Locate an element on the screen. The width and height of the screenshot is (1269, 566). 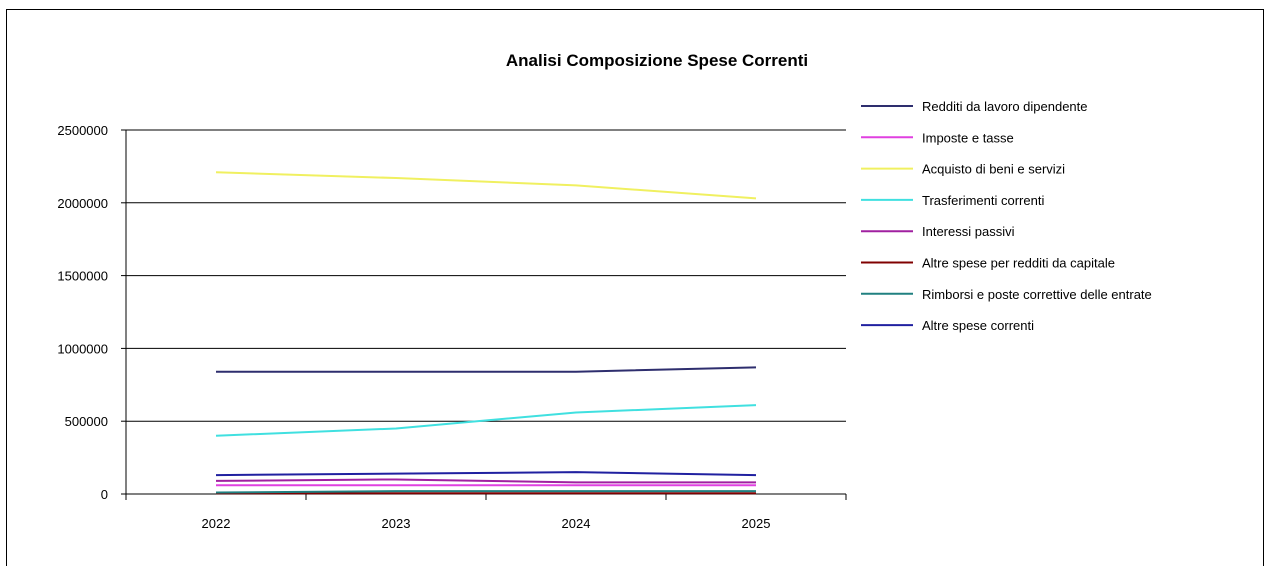
y-tick-label: 2000000 is located at coordinates (82, 203).